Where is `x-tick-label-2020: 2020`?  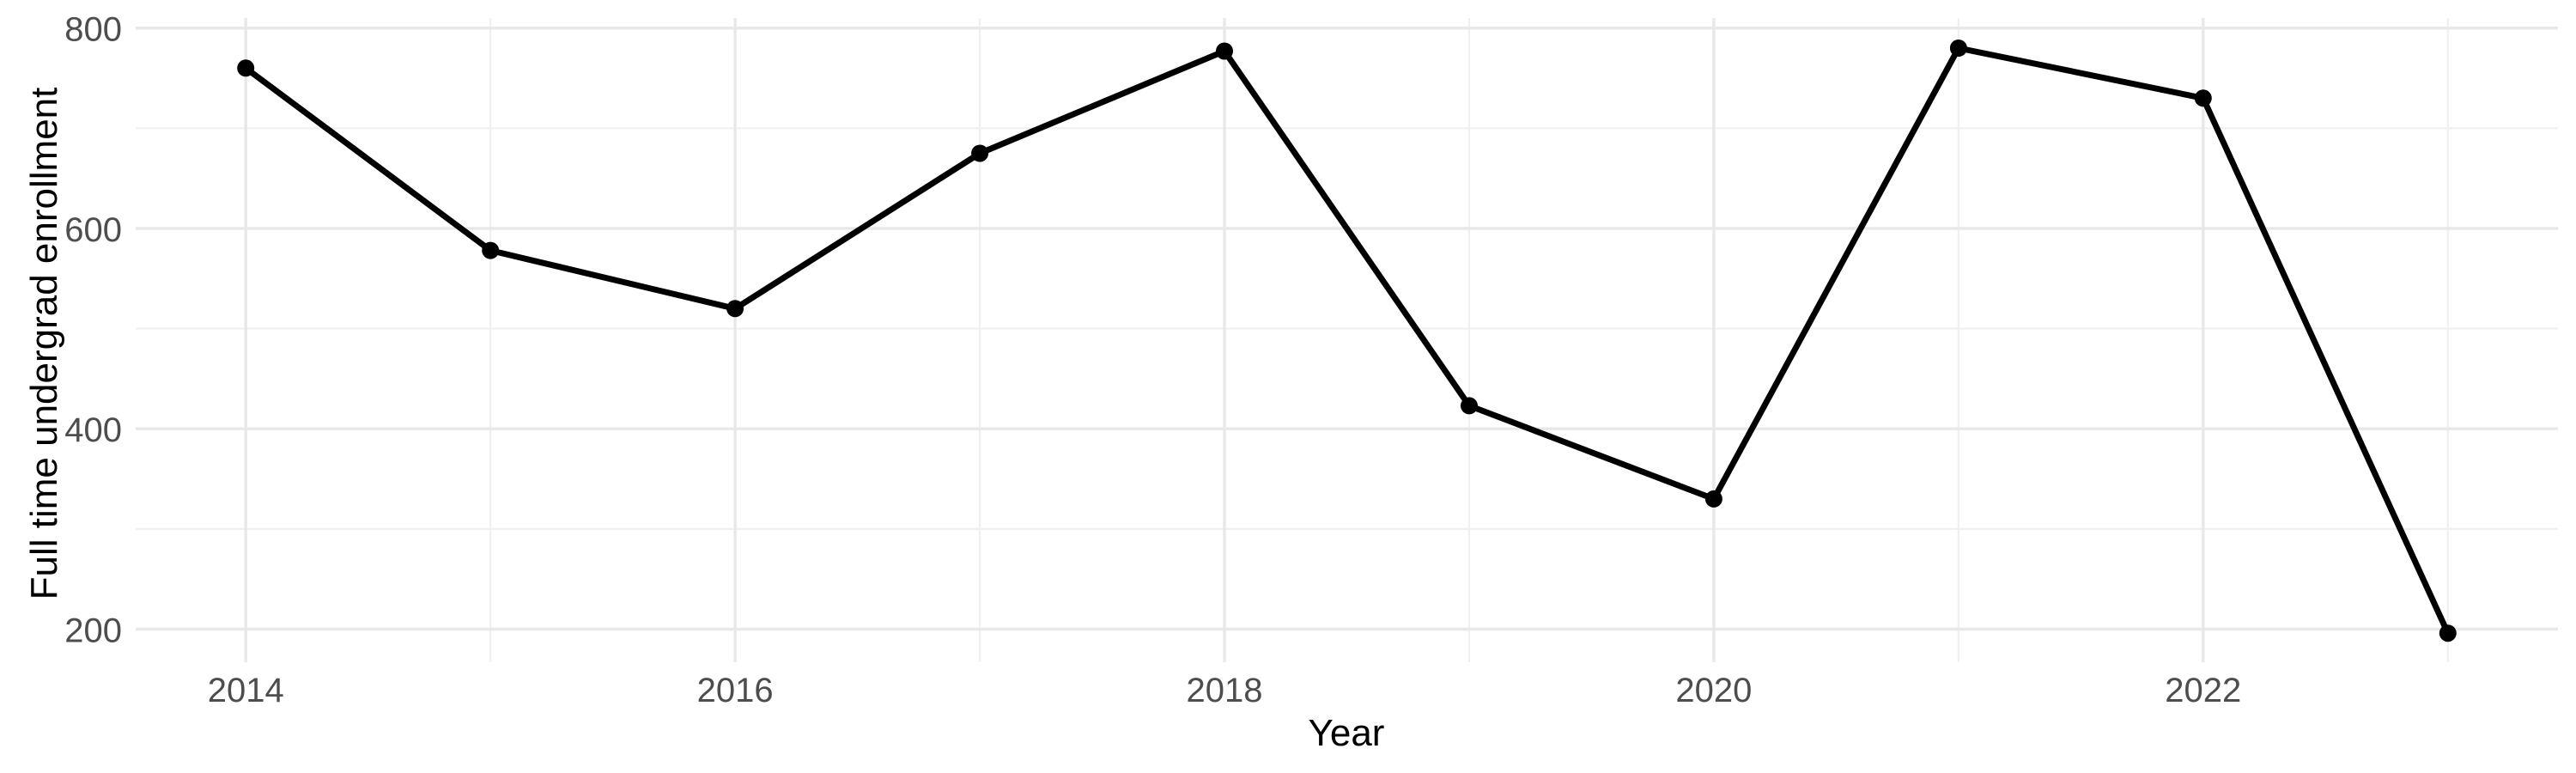 x-tick-label-2020: 2020 is located at coordinates (1714, 690).